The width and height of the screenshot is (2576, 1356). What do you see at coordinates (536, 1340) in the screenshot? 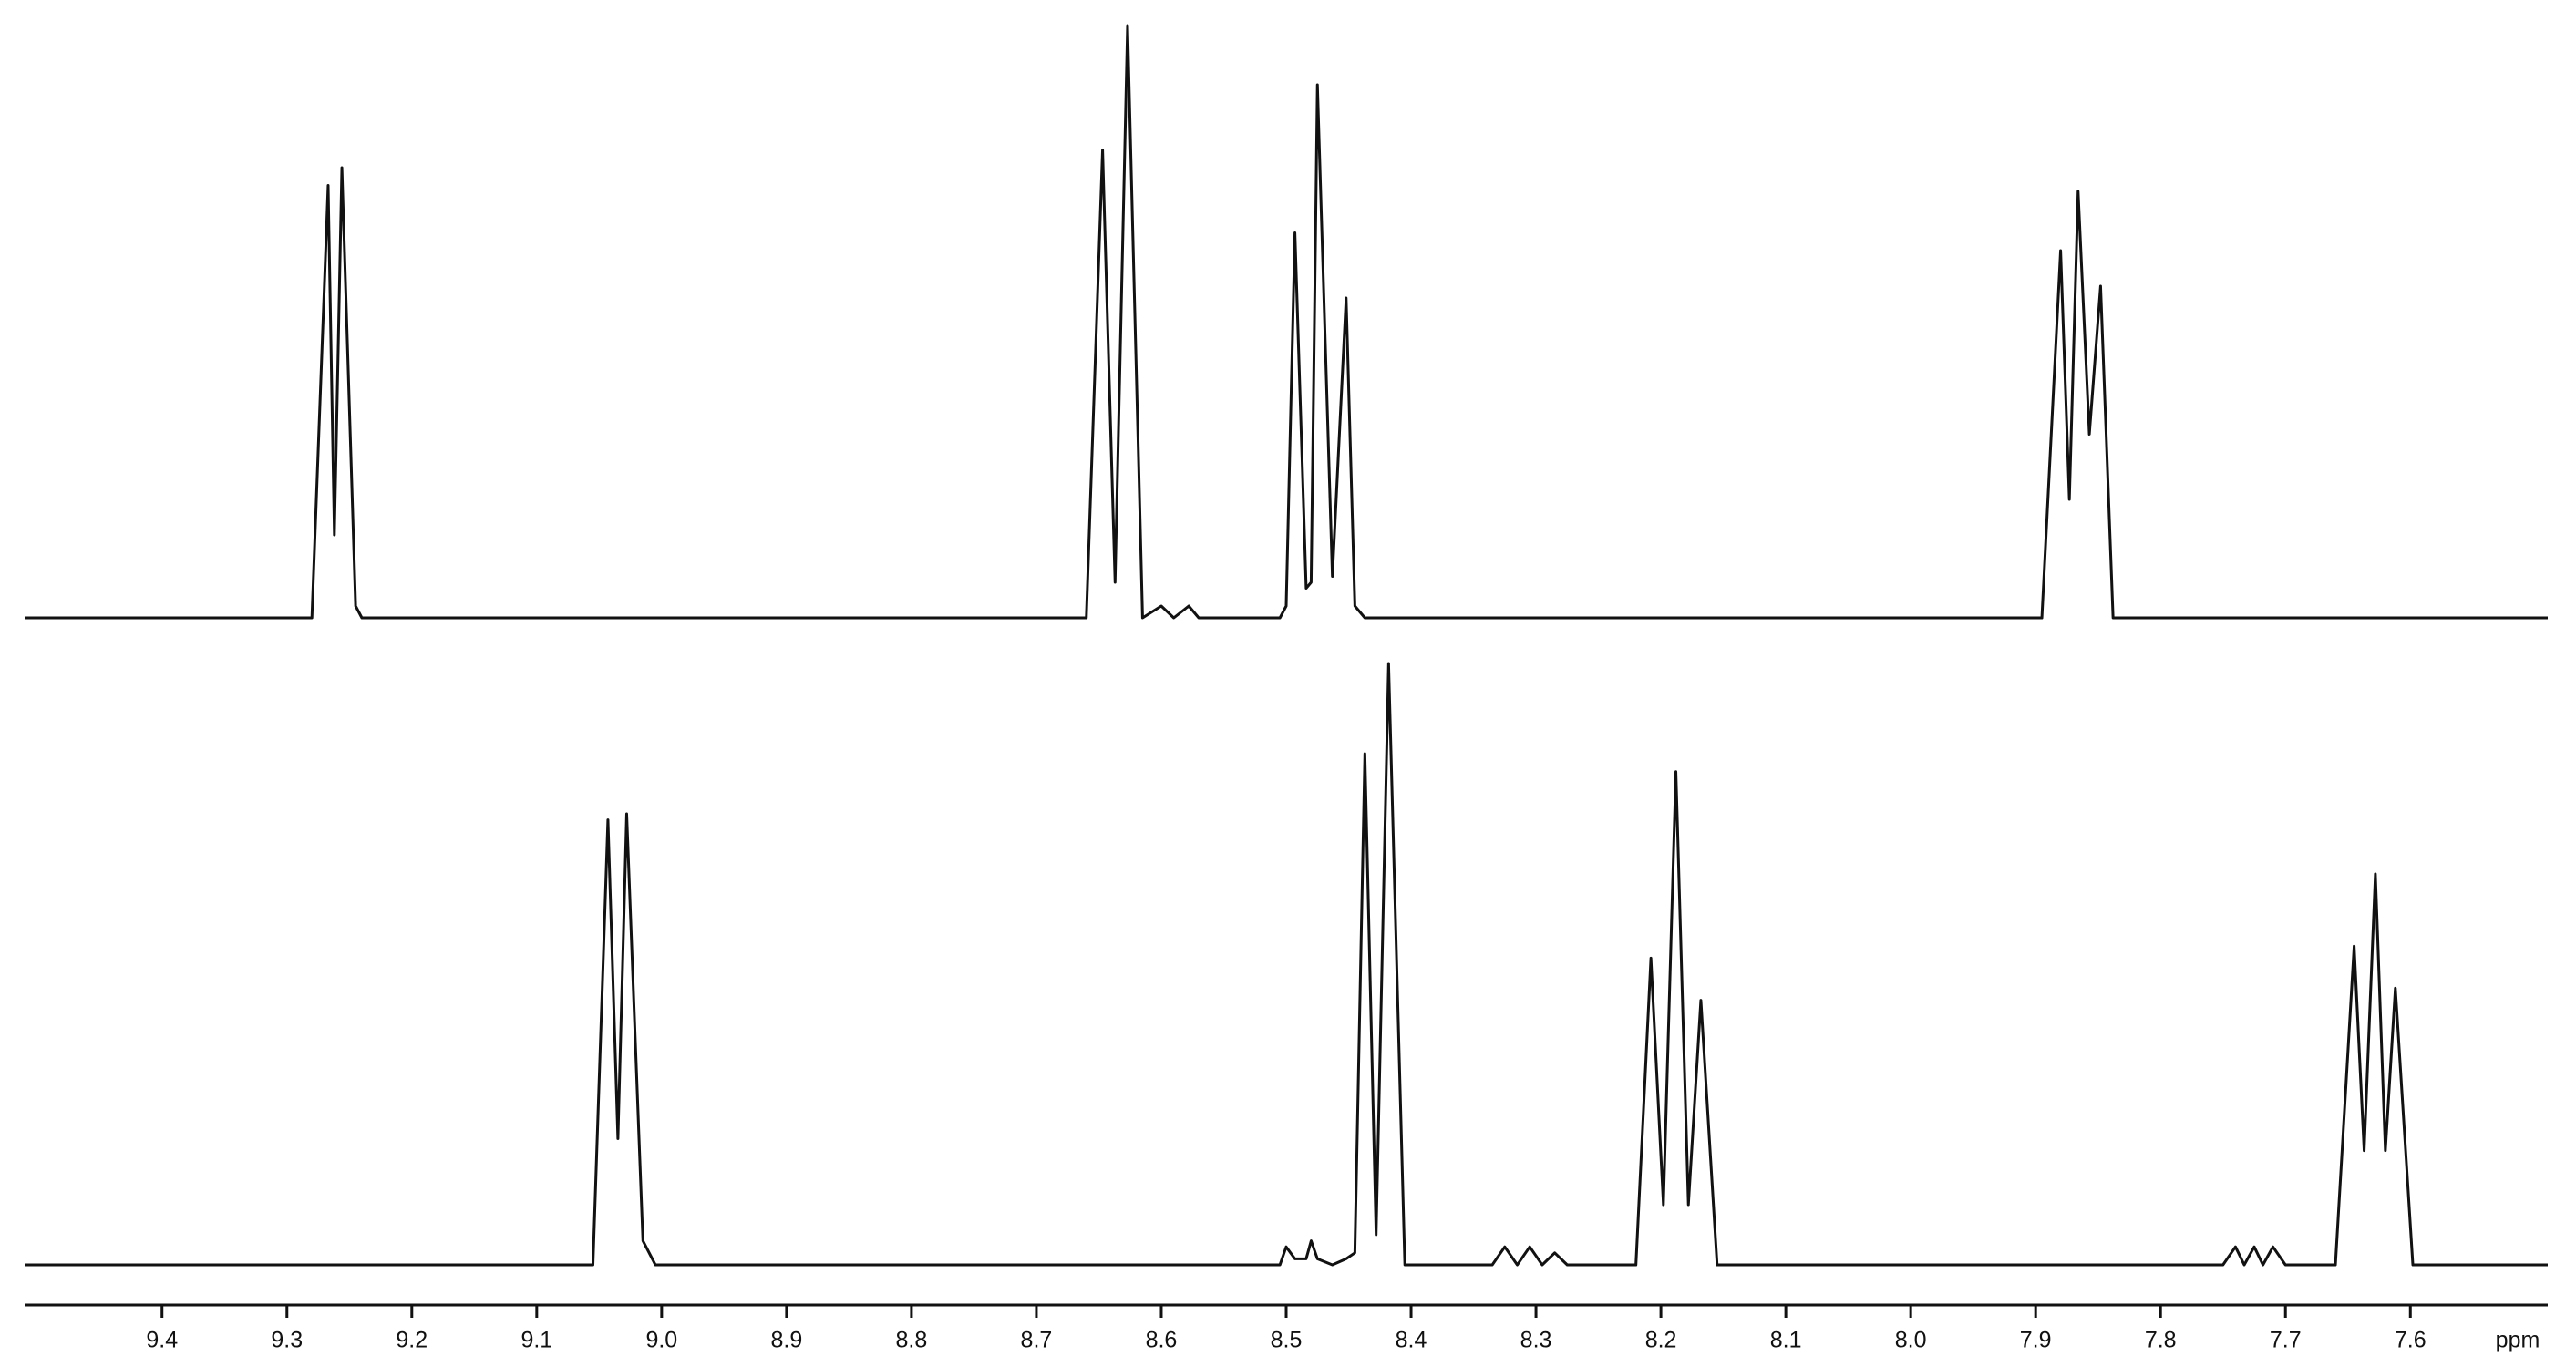
I see `x-tick-label: 9.1` at bounding box center [536, 1340].